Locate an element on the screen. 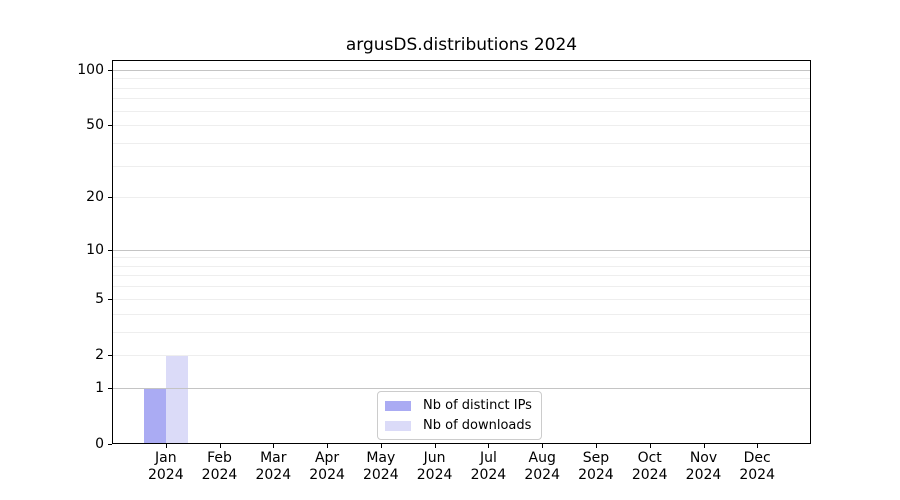  legend-entry-downloads: Nb of downloads is located at coordinates (458, 425).